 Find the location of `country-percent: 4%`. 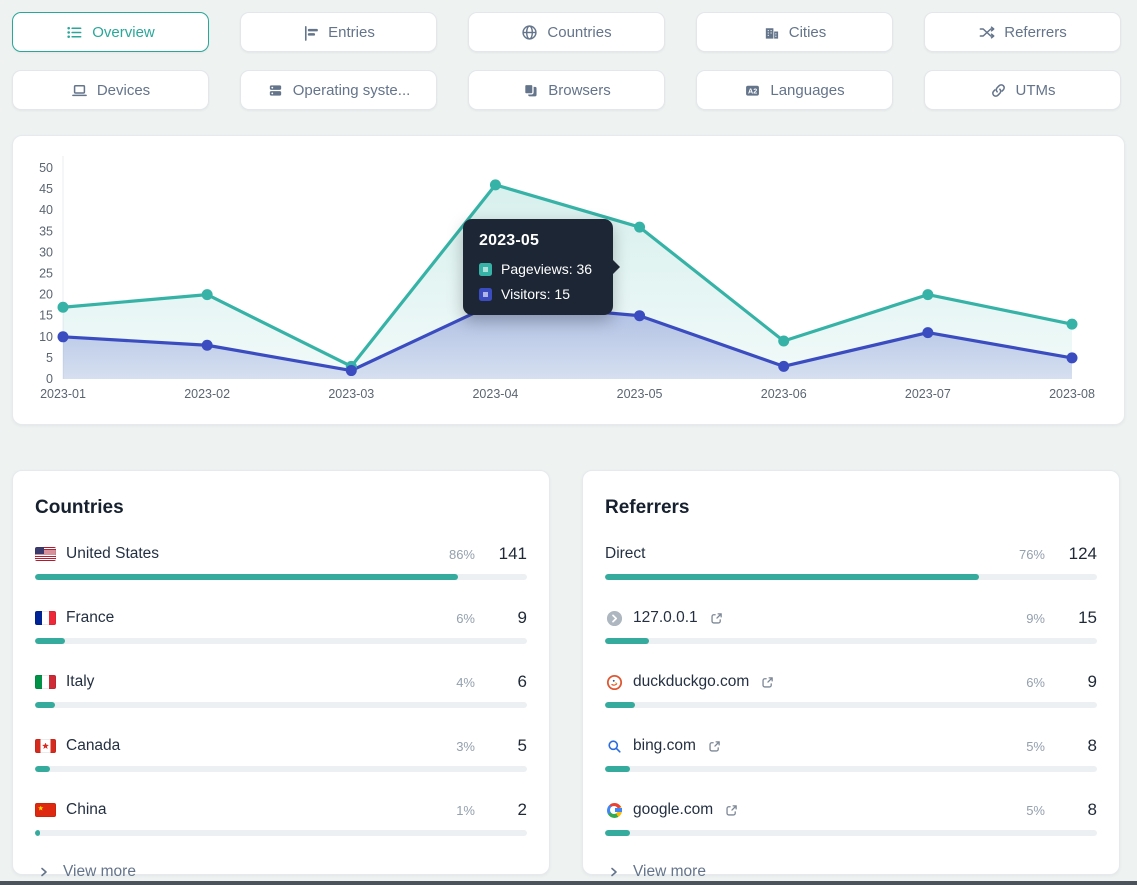

country-percent: 4% is located at coordinates (465, 682).